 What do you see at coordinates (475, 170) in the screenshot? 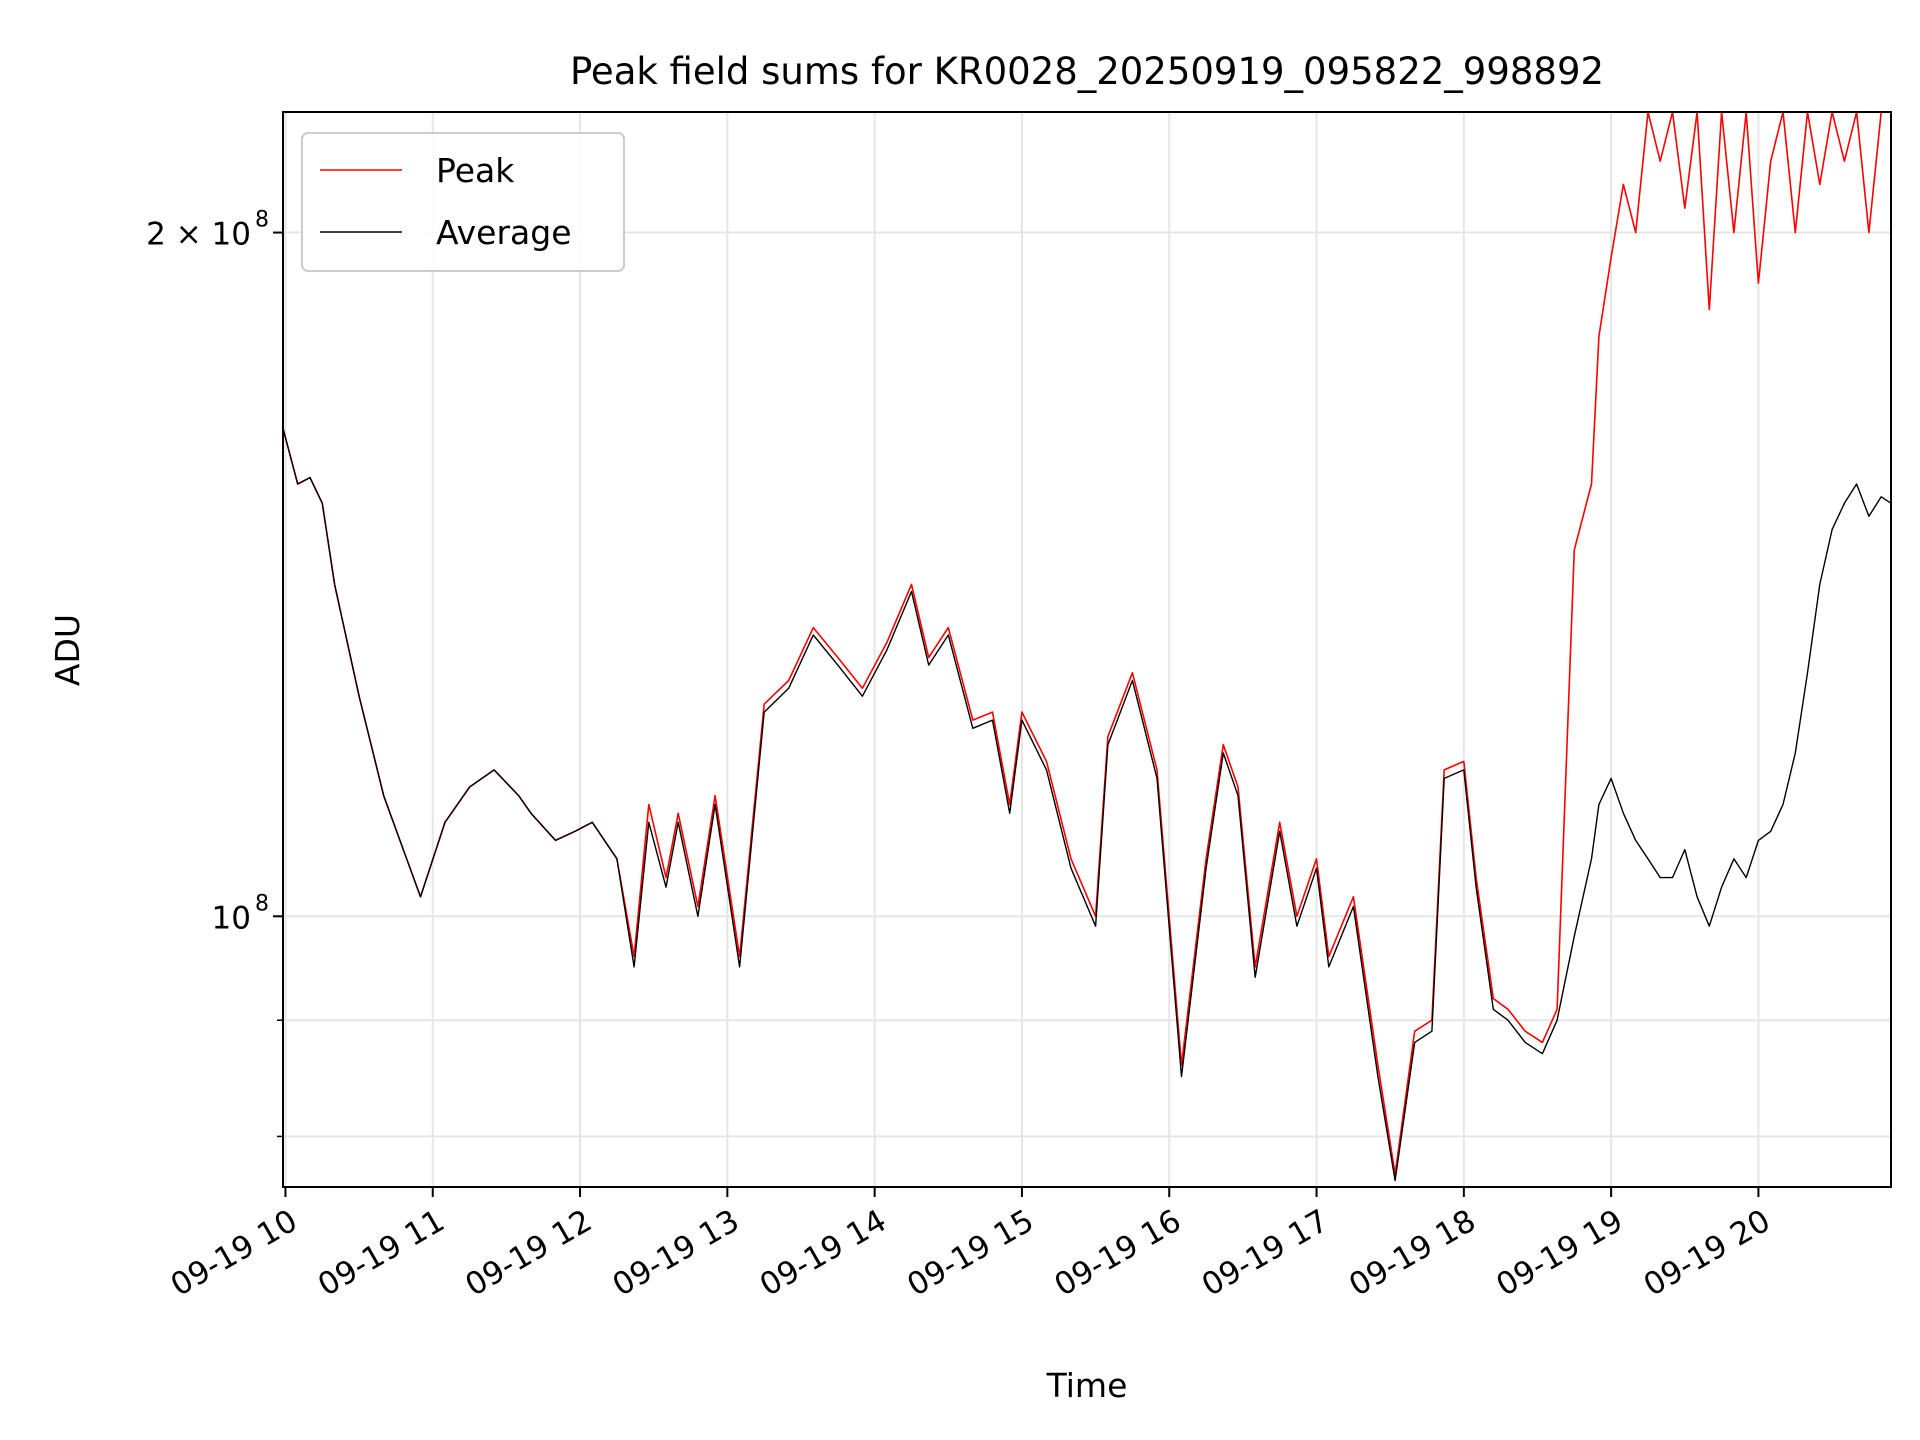
I see `legend-label: Peak` at bounding box center [475, 170].